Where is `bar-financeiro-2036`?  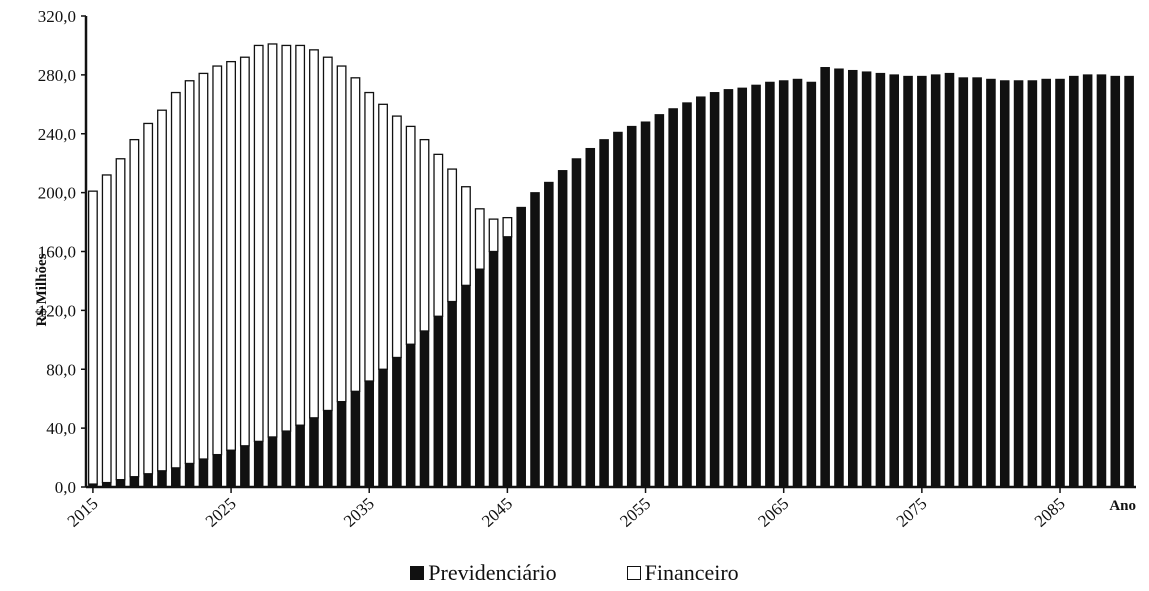 bar-financeiro-2036 is located at coordinates (383, 236).